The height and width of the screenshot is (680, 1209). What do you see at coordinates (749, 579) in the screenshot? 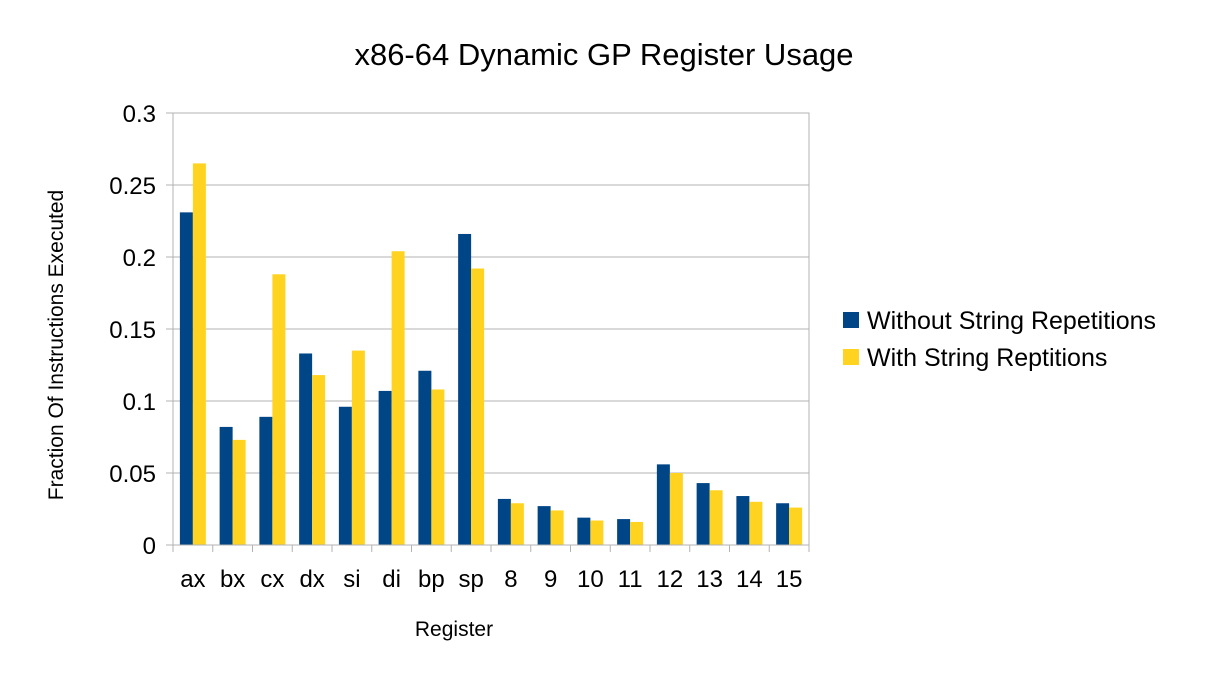
I see `x-tick-label: 14` at bounding box center [749, 579].